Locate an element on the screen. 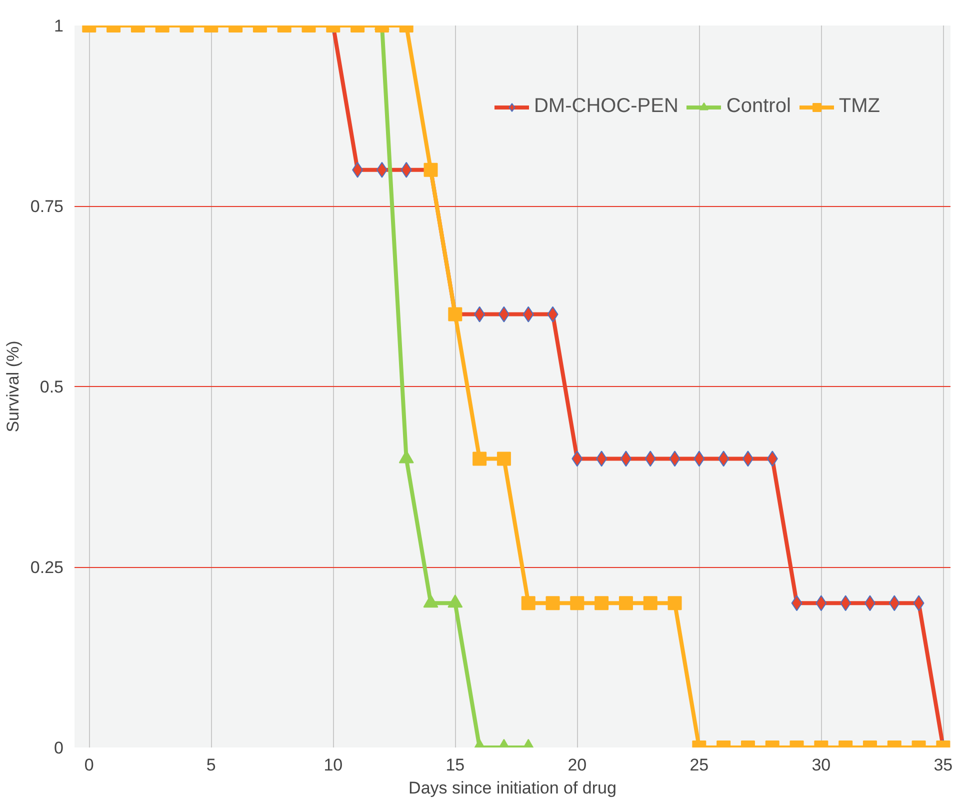 Image resolution: width=975 pixels, height=803 pixels. y-tick-label: 0.25 is located at coordinates (47, 567).